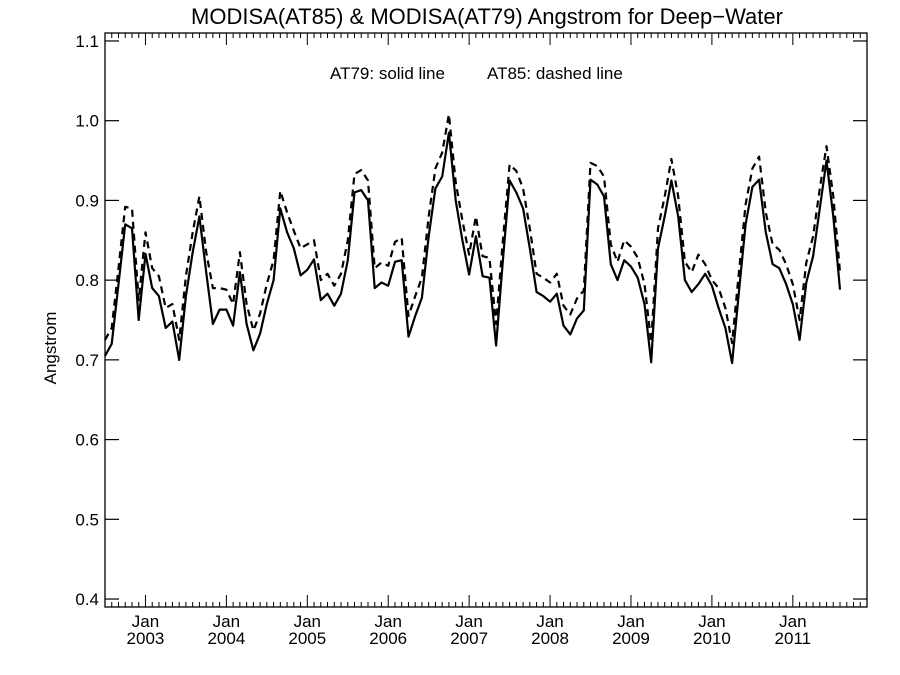 The height and width of the screenshot is (675, 900). What do you see at coordinates (226, 638) in the screenshot?
I see `x-tick-year-label: 2004` at bounding box center [226, 638].